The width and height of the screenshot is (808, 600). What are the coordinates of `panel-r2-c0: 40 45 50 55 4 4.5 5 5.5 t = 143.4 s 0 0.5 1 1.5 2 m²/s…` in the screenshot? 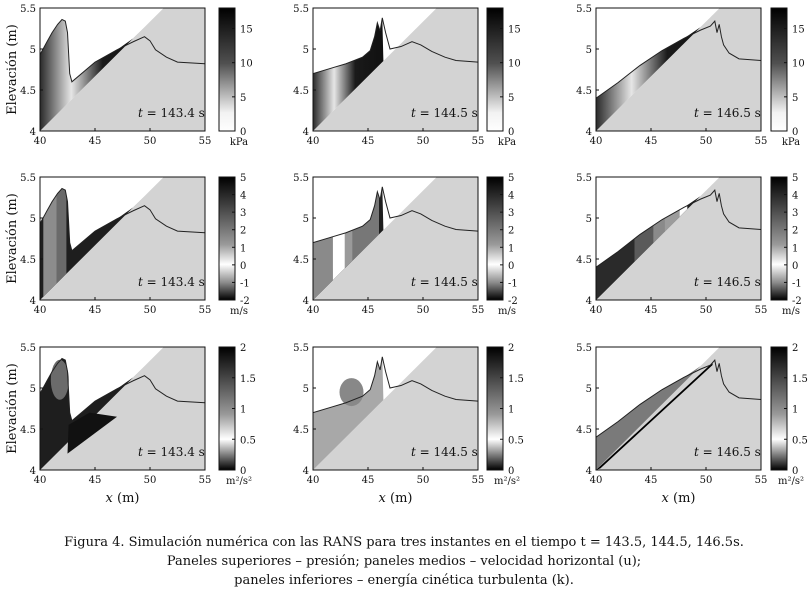 It's located at (138, 424).